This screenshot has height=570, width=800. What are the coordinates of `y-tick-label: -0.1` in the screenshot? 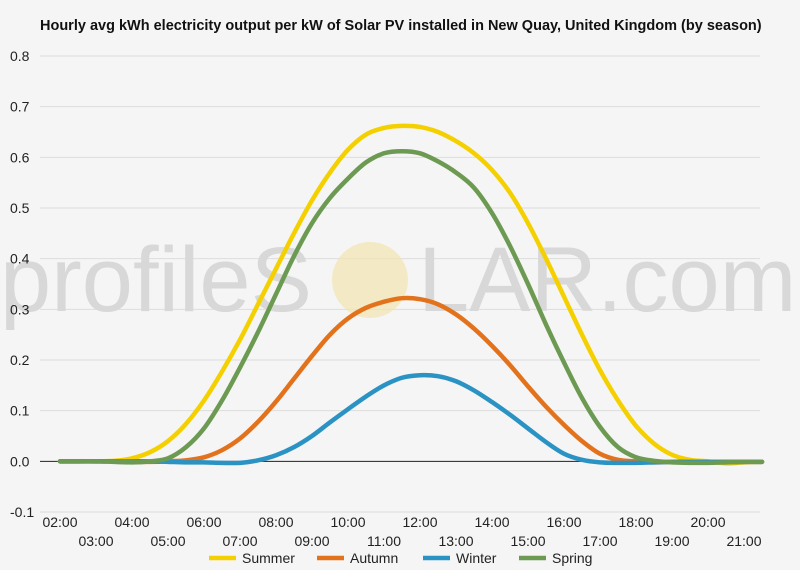 It's located at (22, 512).